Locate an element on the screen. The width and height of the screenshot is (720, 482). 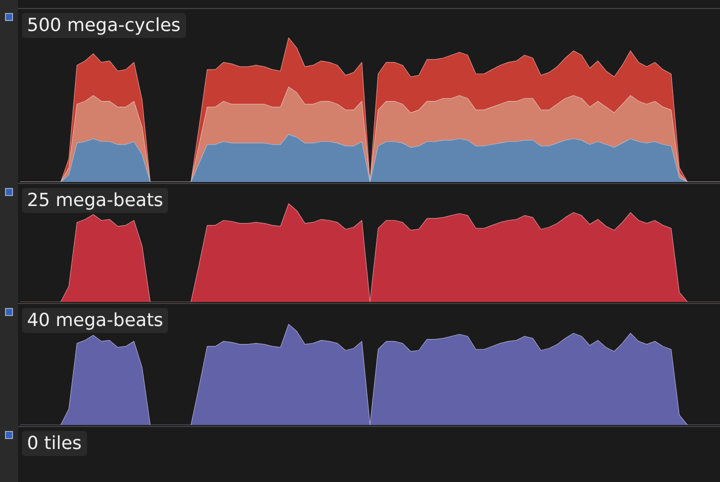
text: 0 tiles is located at coordinates (54, 443).